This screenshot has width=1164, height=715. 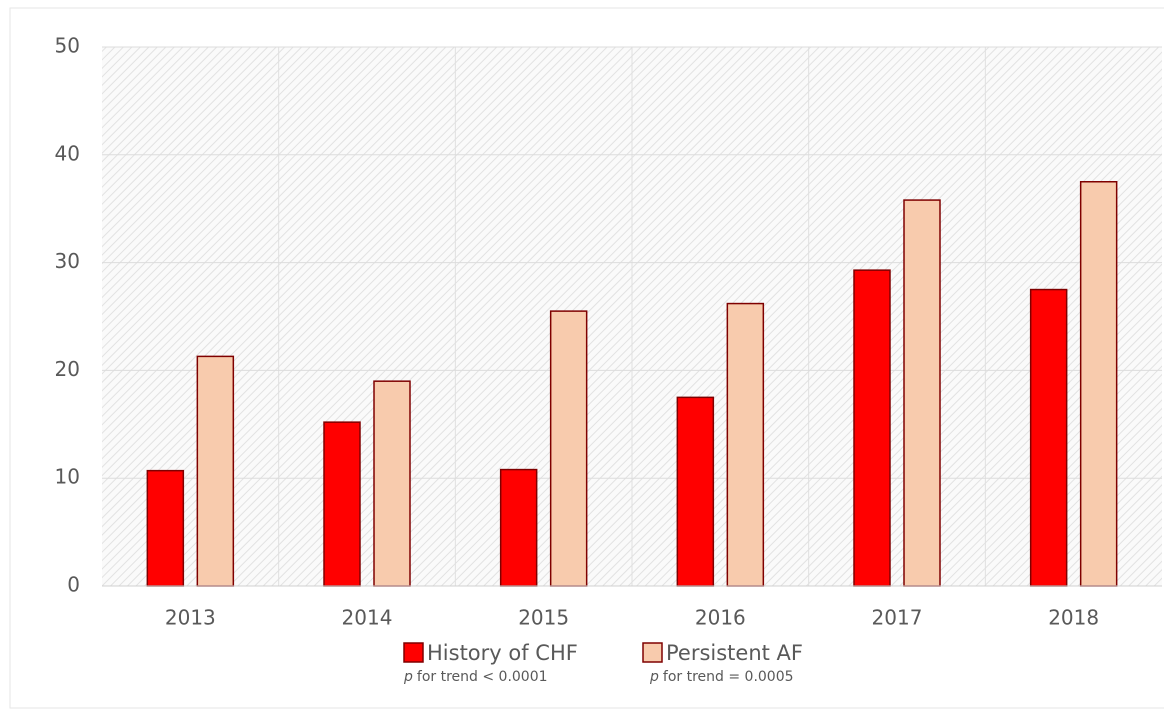 What do you see at coordinates (67, 477) in the screenshot?
I see `y-tick-label: 10` at bounding box center [67, 477].